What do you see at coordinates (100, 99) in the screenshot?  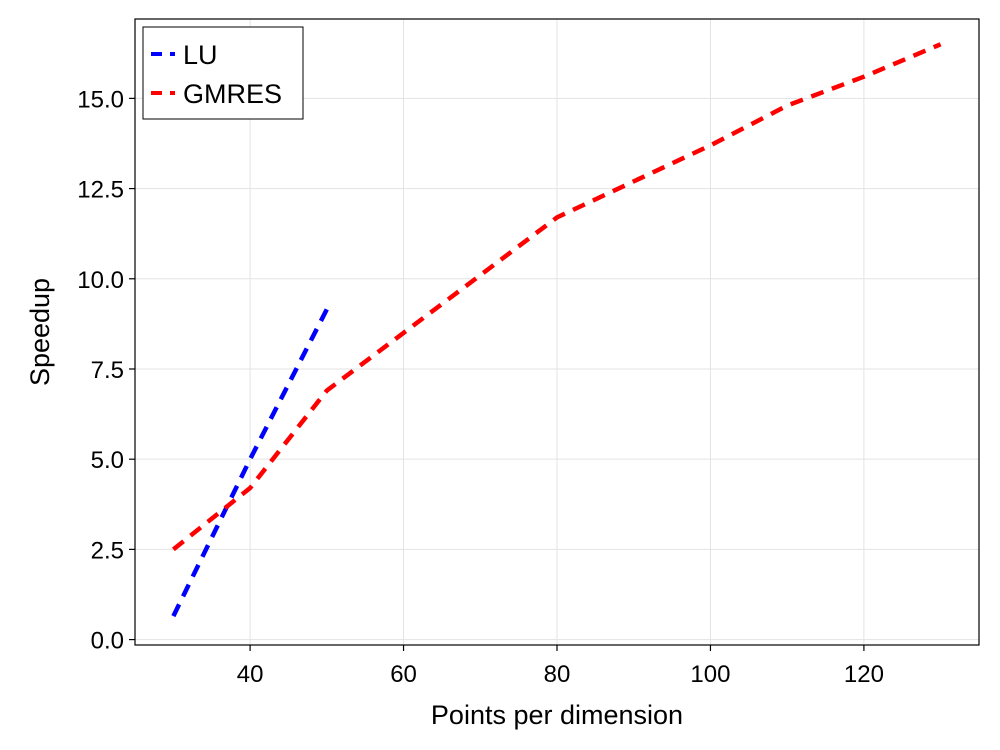 I see `y-tick-label: 15.0` at bounding box center [100, 99].